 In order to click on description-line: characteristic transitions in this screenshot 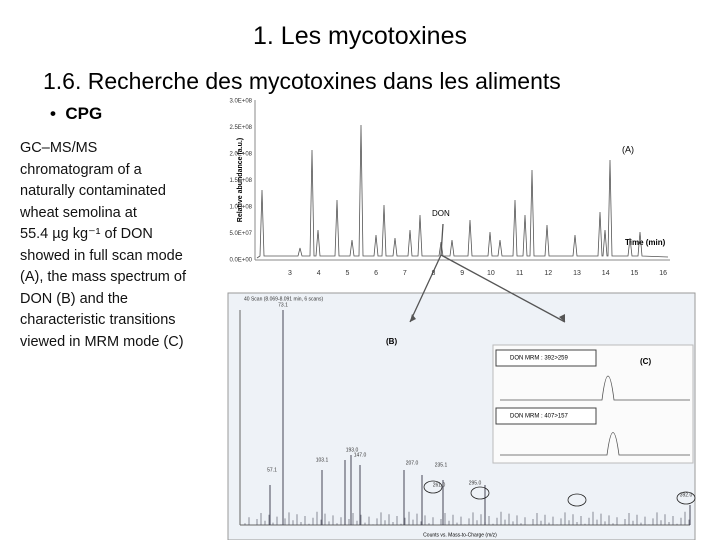, I will do `click(98, 320)`.